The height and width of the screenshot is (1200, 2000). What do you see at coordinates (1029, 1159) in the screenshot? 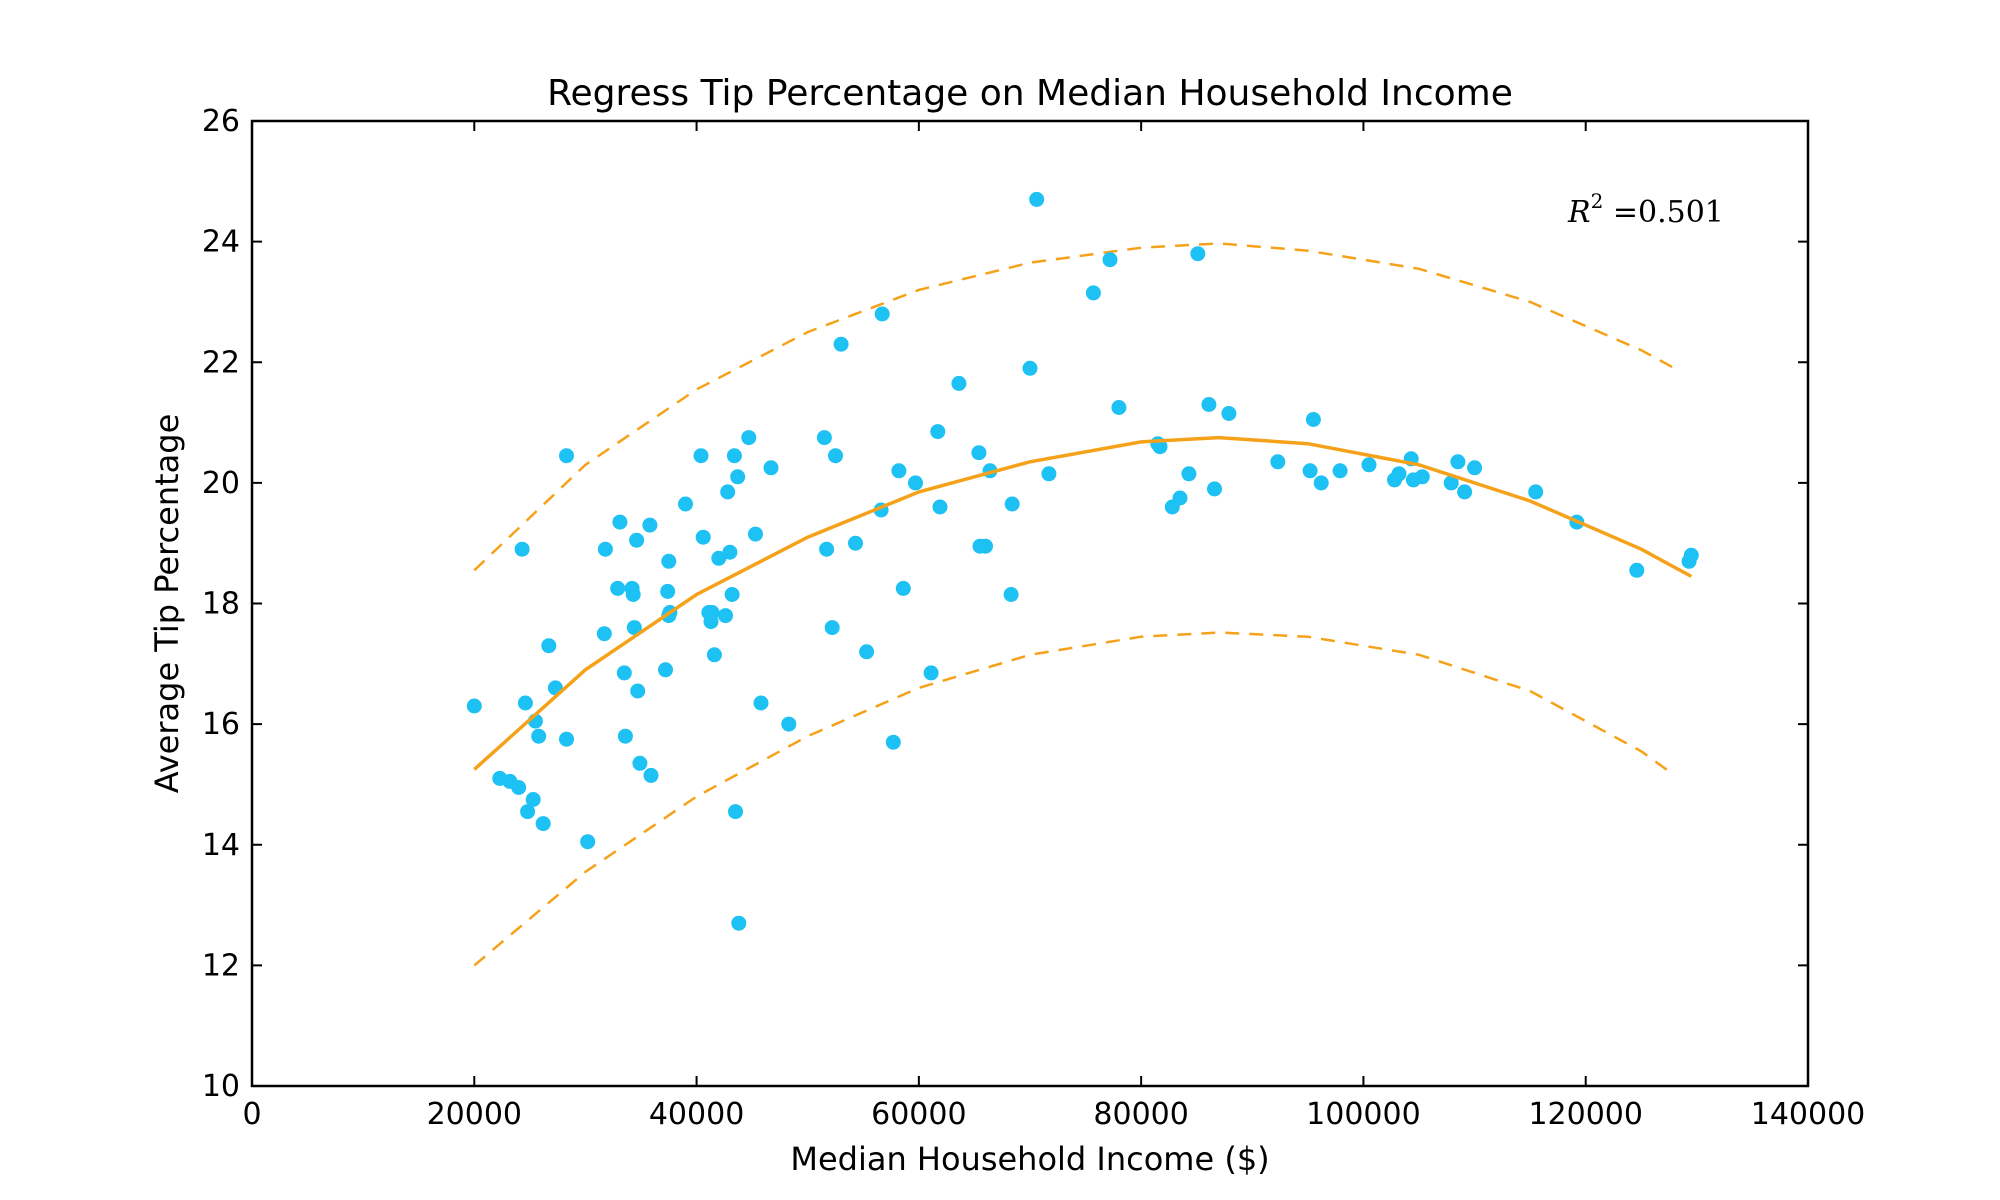
I see `x-axis-label: Median Household Income ($)` at bounding box center [1029, 1159].